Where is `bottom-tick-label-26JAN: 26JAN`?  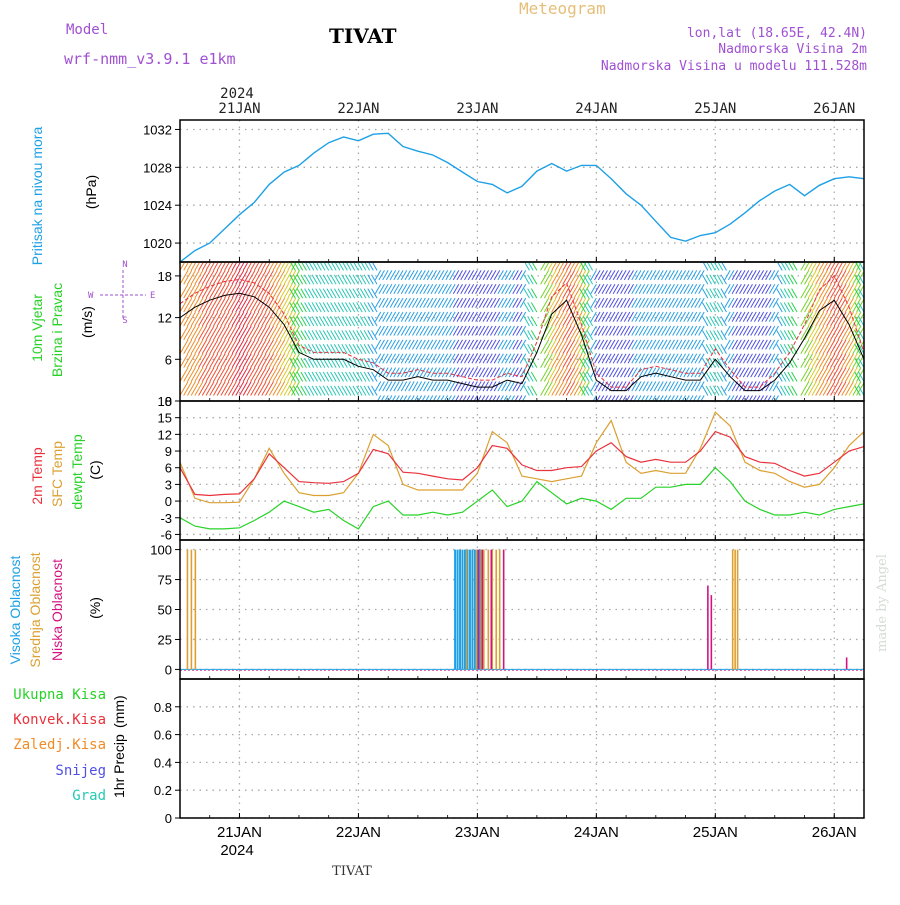
bottom-tick-label-26JAN: 26JAN is located at coordinates (834, 832).